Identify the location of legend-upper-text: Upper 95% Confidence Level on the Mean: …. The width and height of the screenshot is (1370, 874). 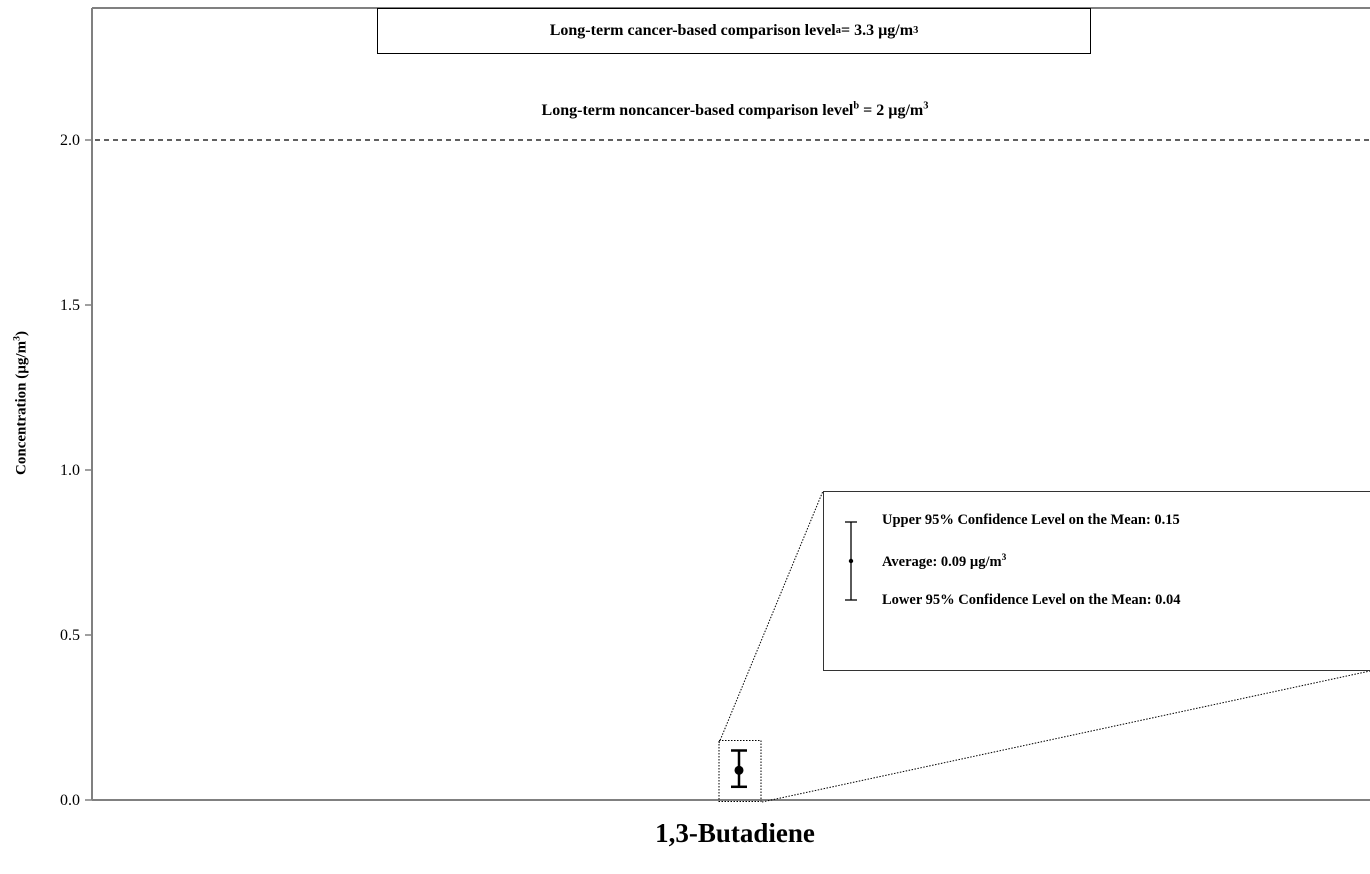
(1031, 520).